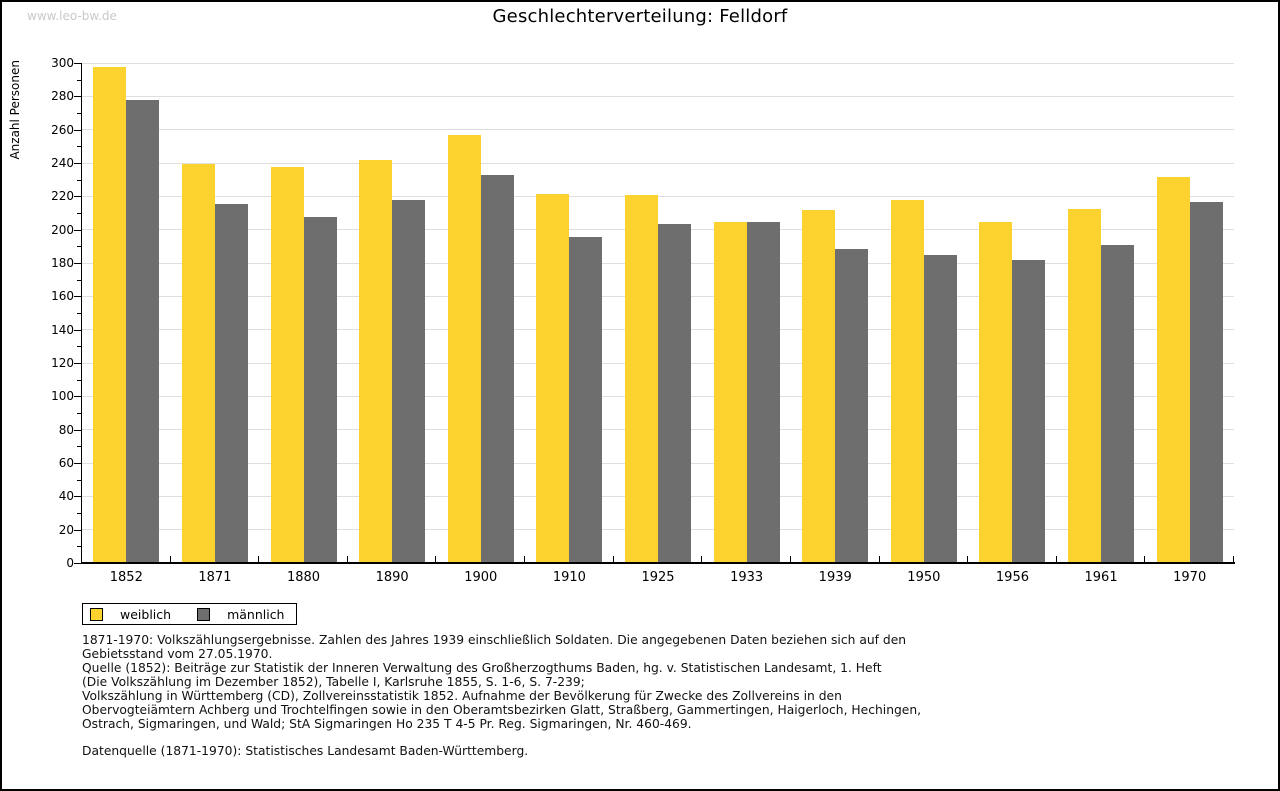 The width and height of the screenshot is (1280, 791). What do you see at coordinates (320, 389) in the screenshot?
I see `bar-männlich-1880` at bounding box center [320, 389].